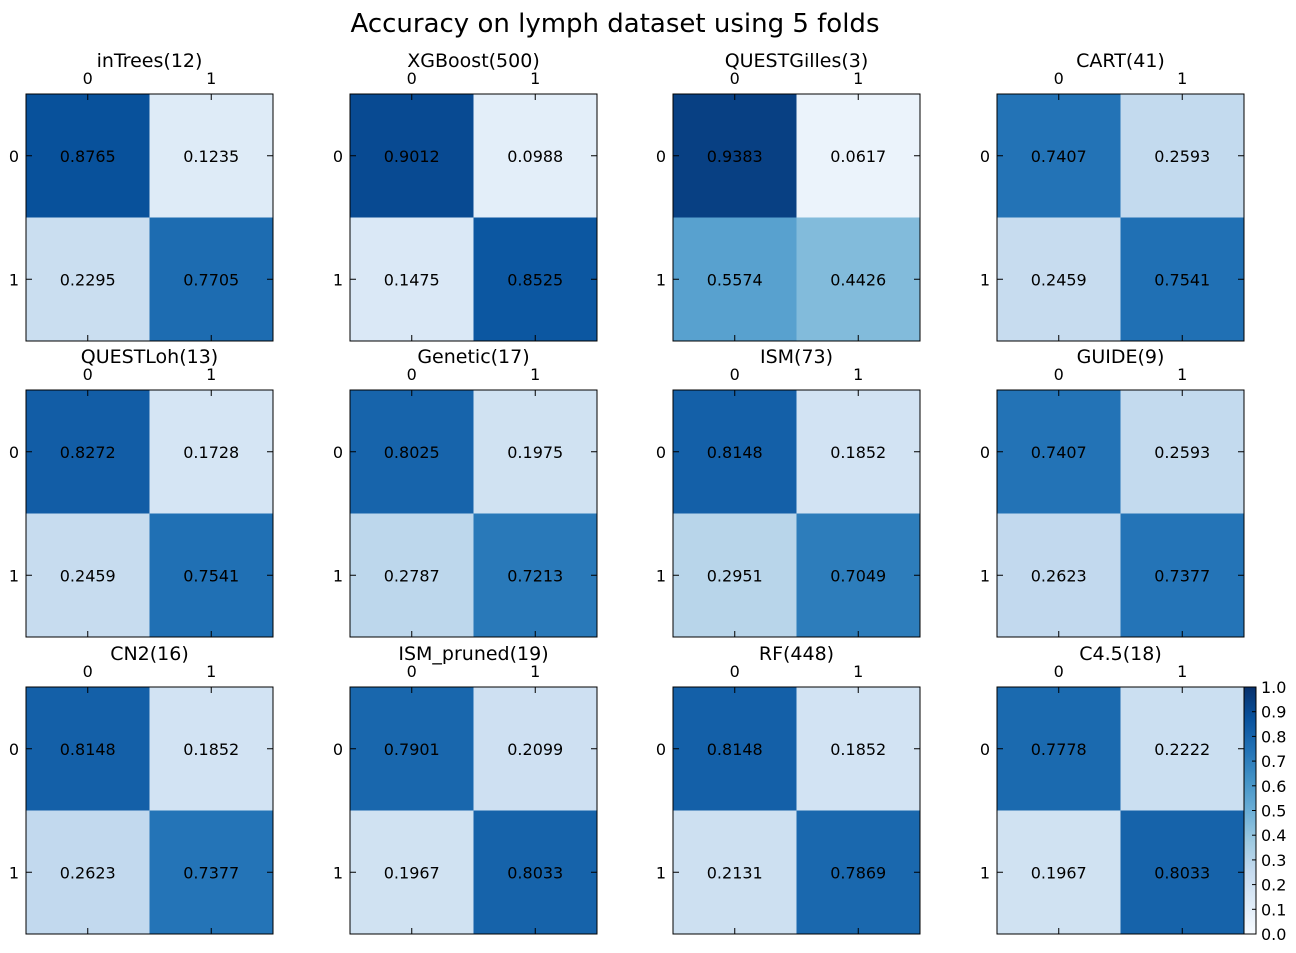 The height and width of the screenshot is (953, 1296). I want to click on matrix-panel: 0 0 1 1 C4.5(18) 0.7778 0.2222 0.1967 0.8033, so click(1112, 789).